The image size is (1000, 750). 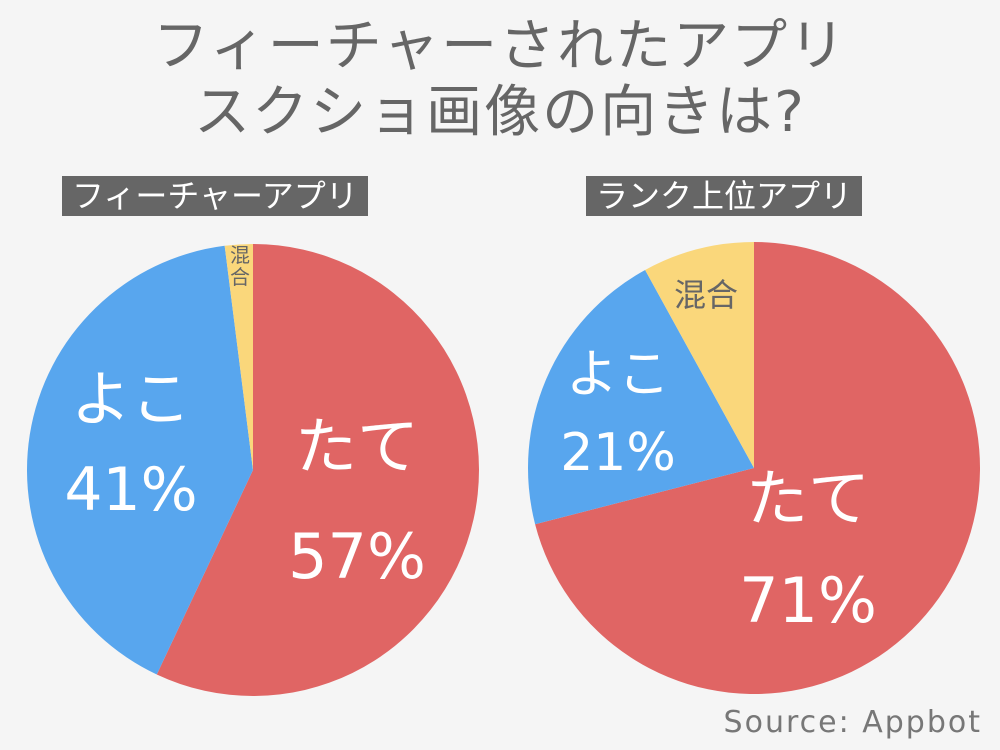 I want to click on title-line-2: スクショ画像の向きは?, so click(x=500, y=112).